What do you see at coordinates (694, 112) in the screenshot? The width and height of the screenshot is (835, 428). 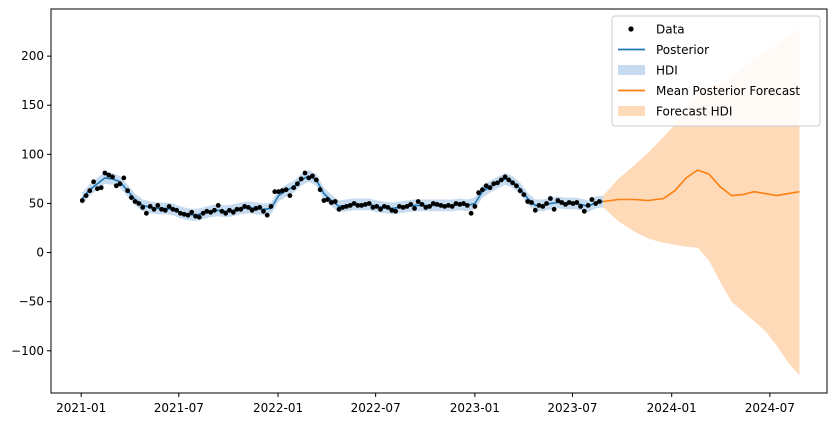 I see `legend-label-4: Forecast HDI` at bounding box center [694, 112].